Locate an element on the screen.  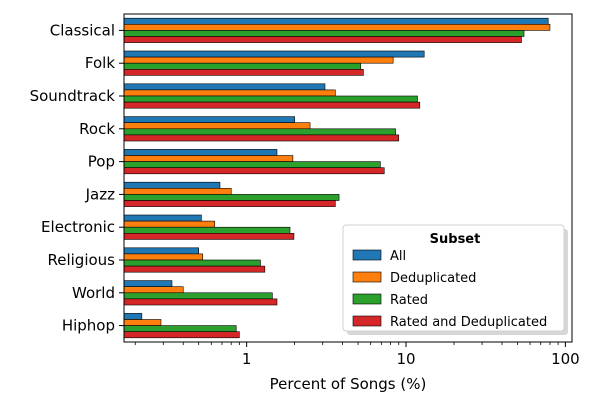
bar-religious-deduplicated is located at coordinates (163, 257).